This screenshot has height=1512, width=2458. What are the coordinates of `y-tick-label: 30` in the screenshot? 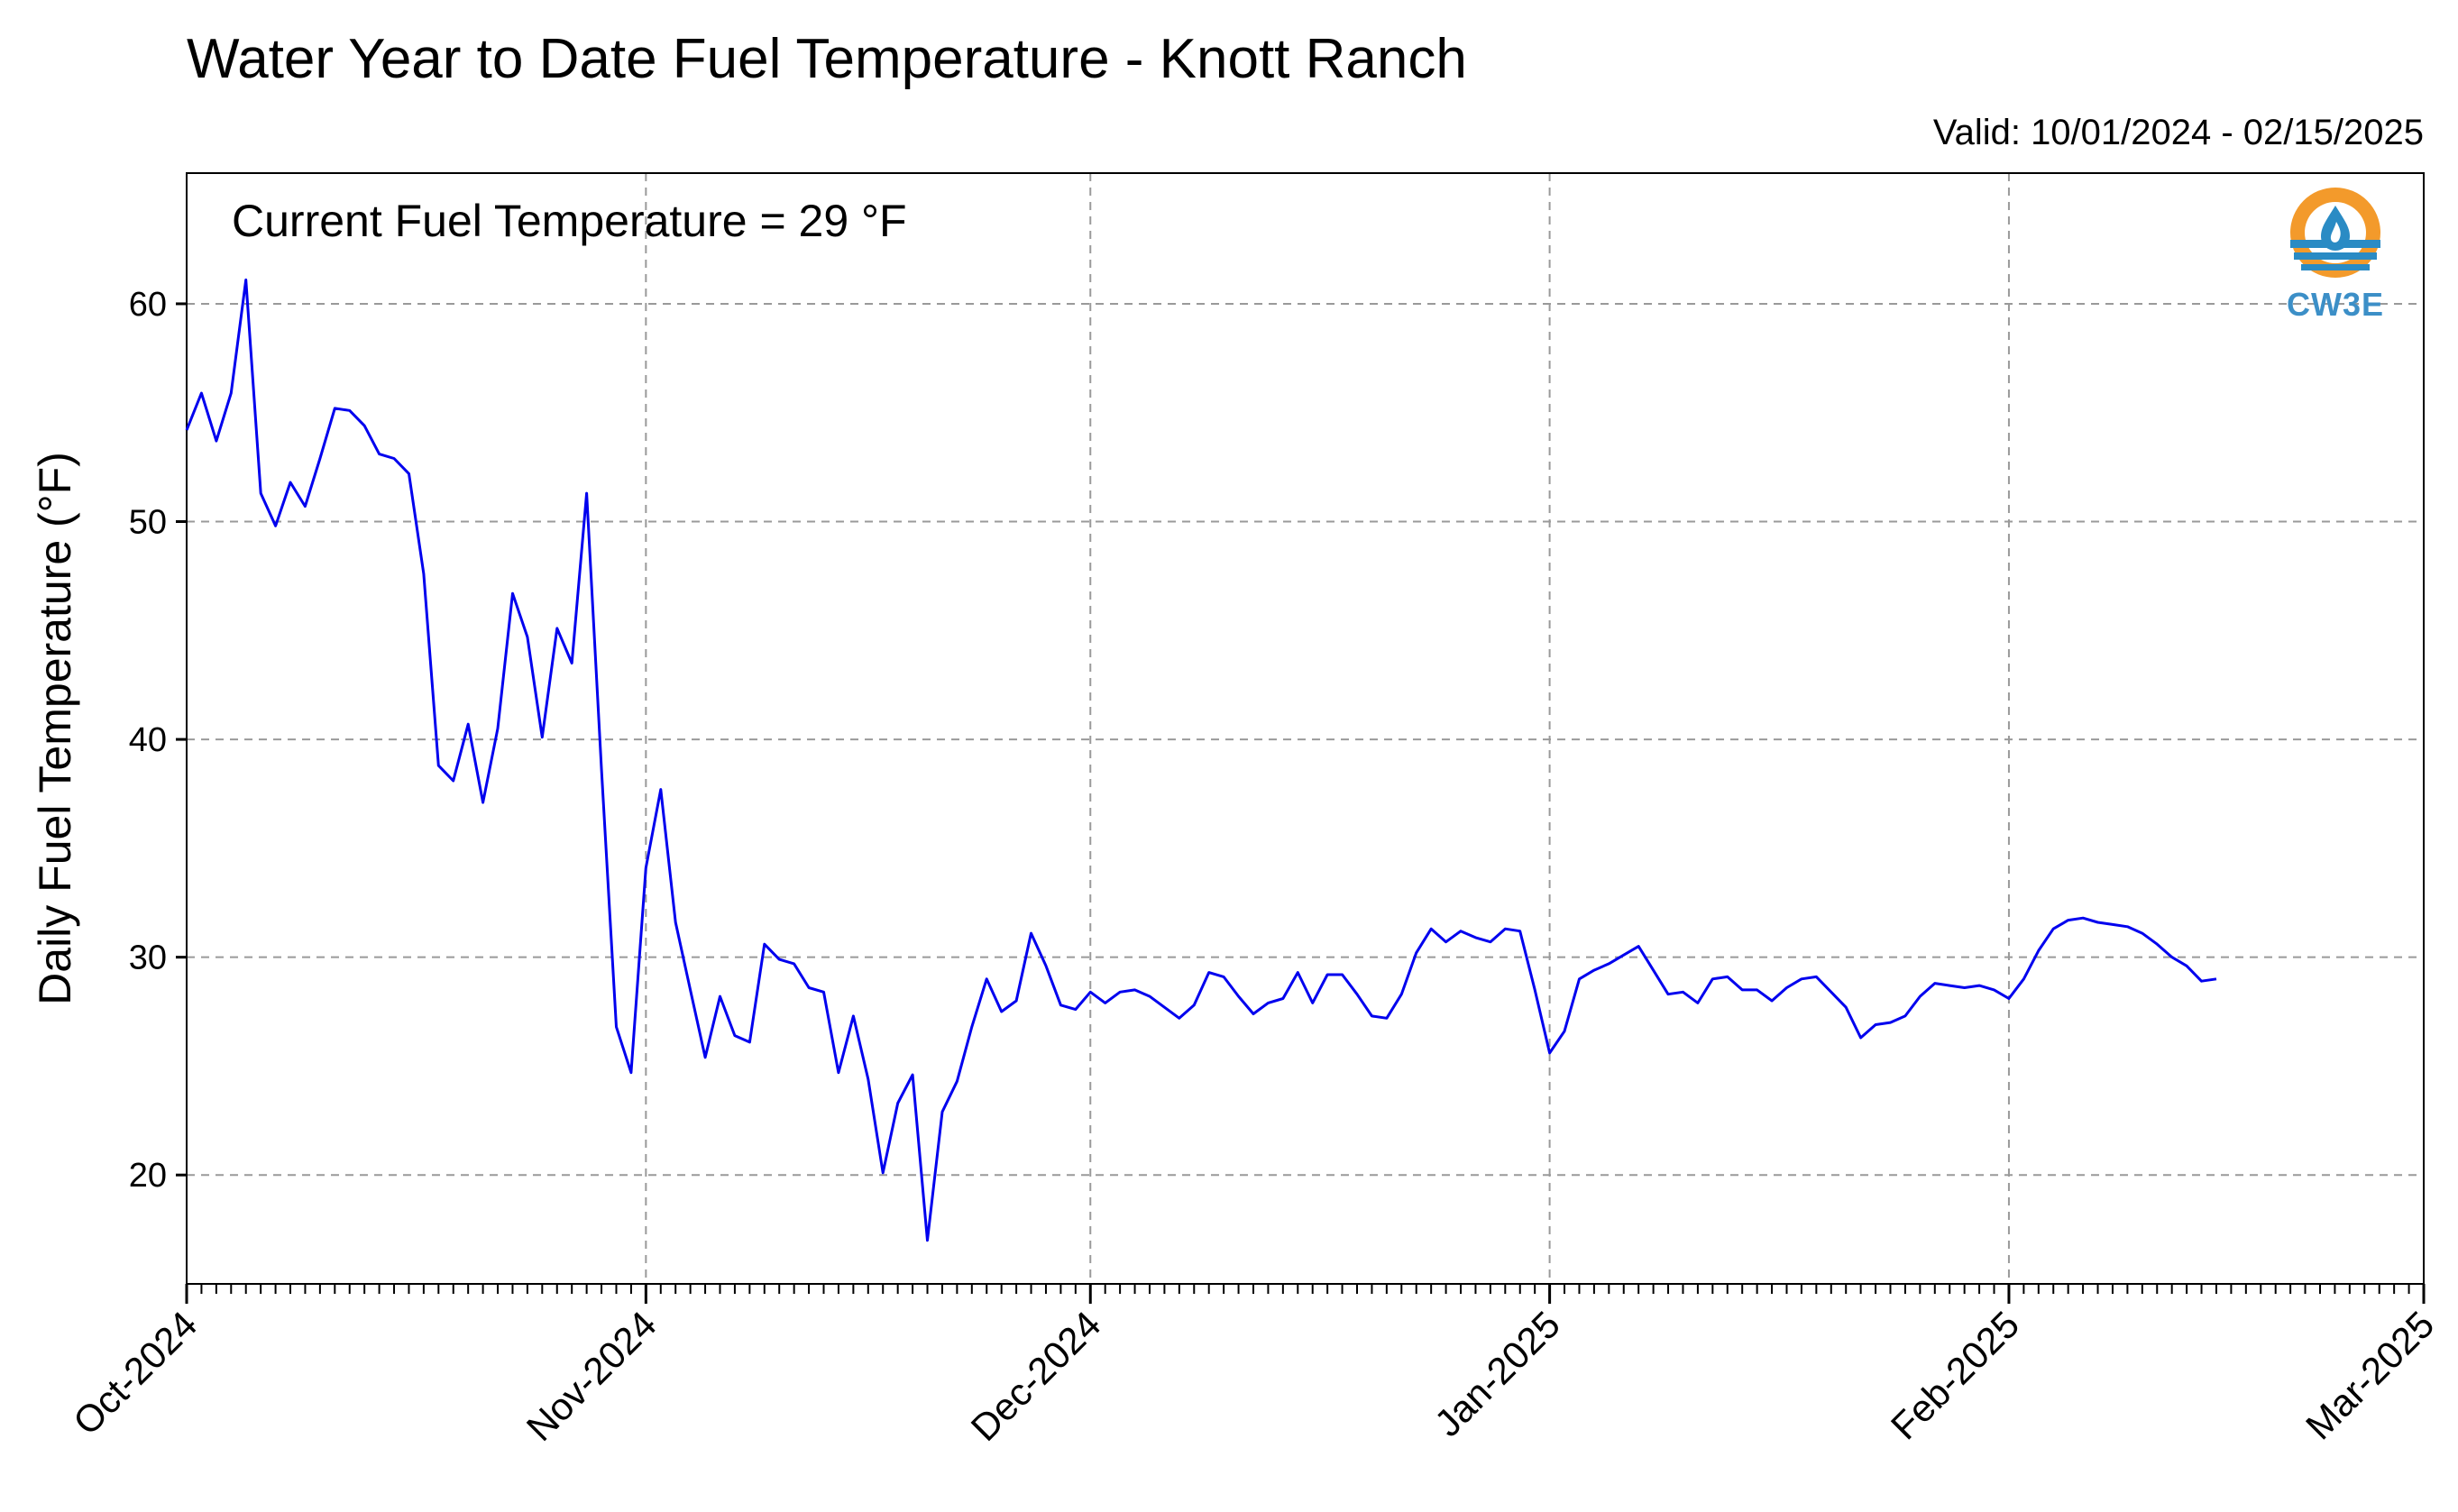 It's located at (148, 958).